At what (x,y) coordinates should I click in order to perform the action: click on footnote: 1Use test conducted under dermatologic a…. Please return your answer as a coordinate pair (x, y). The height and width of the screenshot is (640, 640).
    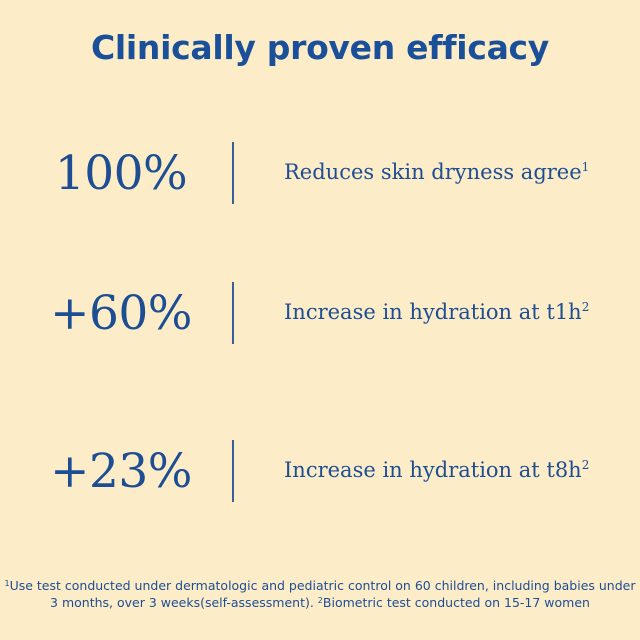
    Looking at the image, I should click on (320, 594).